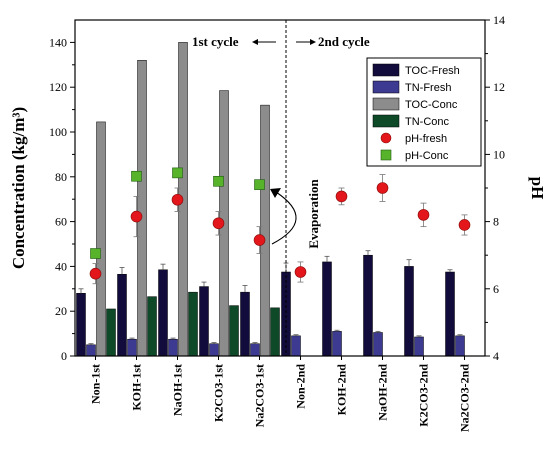  I want to click on legend-swatch-toc-conc, so click(386, 104).